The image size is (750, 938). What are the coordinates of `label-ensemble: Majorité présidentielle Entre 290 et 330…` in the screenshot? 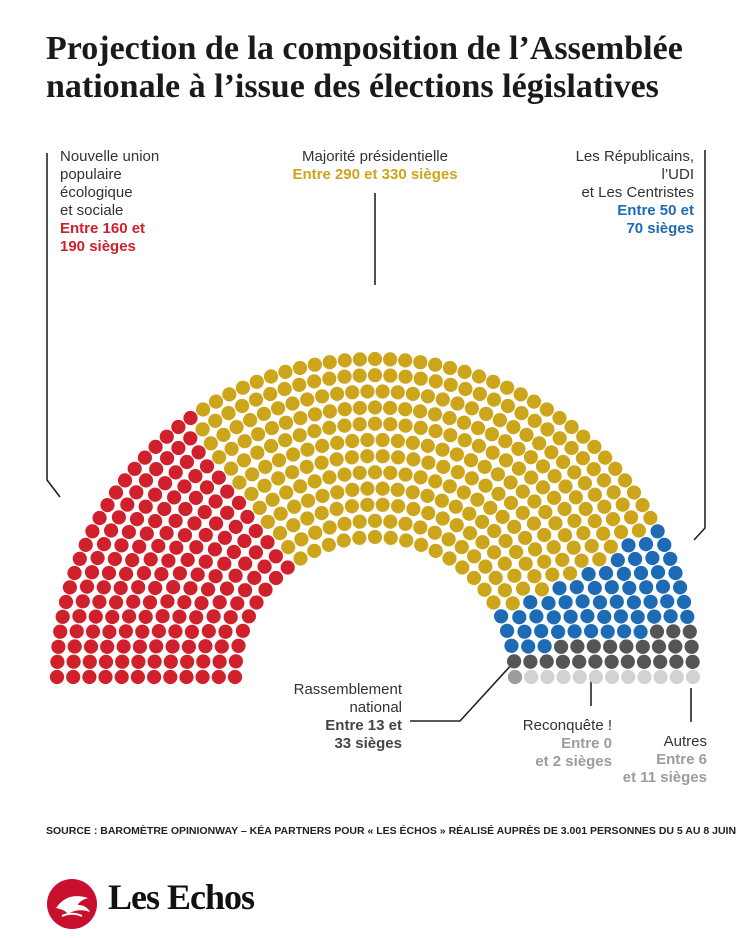 It's located at (375, 166).